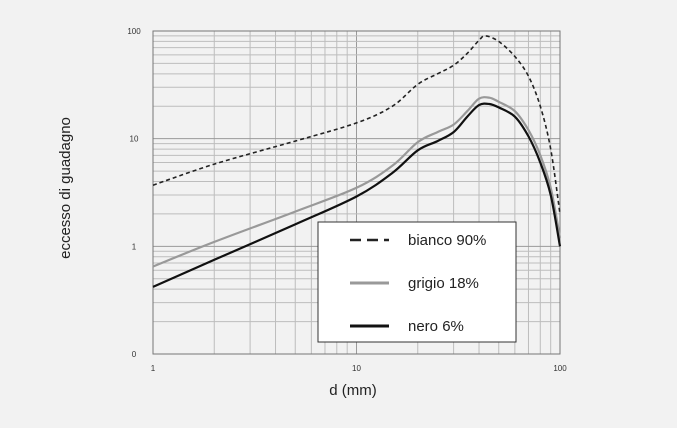  What do you see at coordinates (134, 139) in the screenshot?
I see `y-tick-label: 10` at bounding box center [134, 139].